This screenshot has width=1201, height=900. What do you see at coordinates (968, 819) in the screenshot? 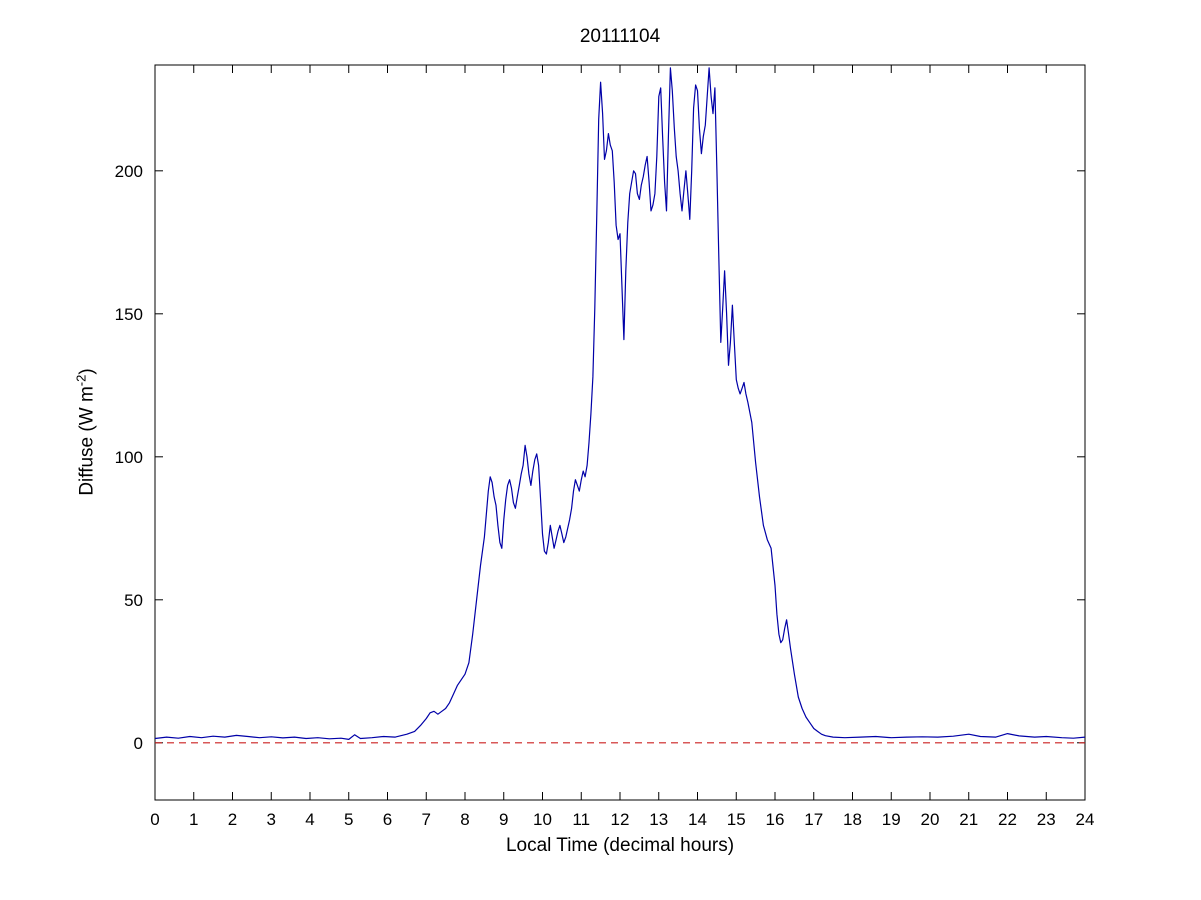
I see `x-tick-label: 21` at bounding box center [968, 819].